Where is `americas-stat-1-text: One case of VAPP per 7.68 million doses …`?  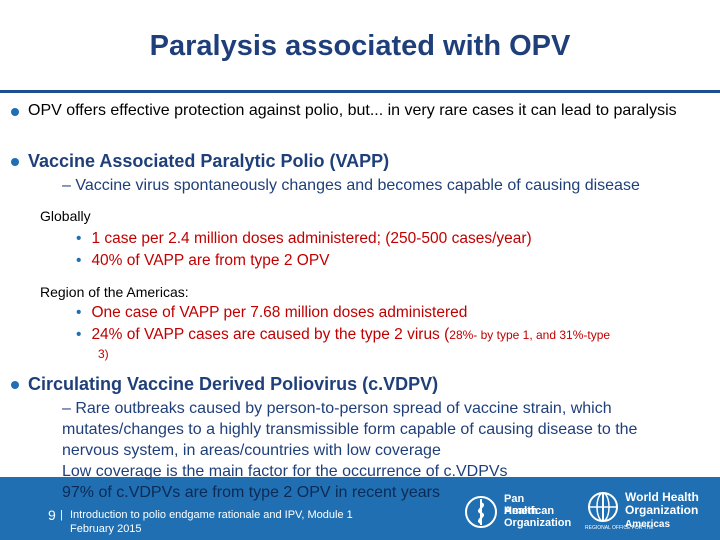
americas-stat-1-text: One case of VAPP per 7.68 million doses … is located at coordinates (279, 312).